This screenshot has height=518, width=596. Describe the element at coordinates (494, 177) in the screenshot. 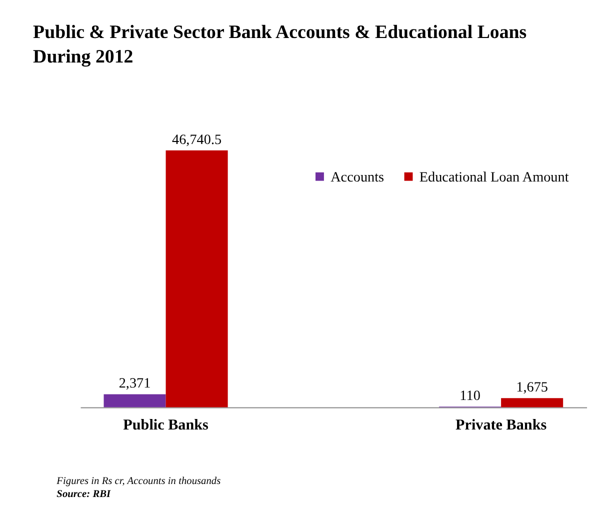

I see `legend-label: Educational Loan Amount` at that location.